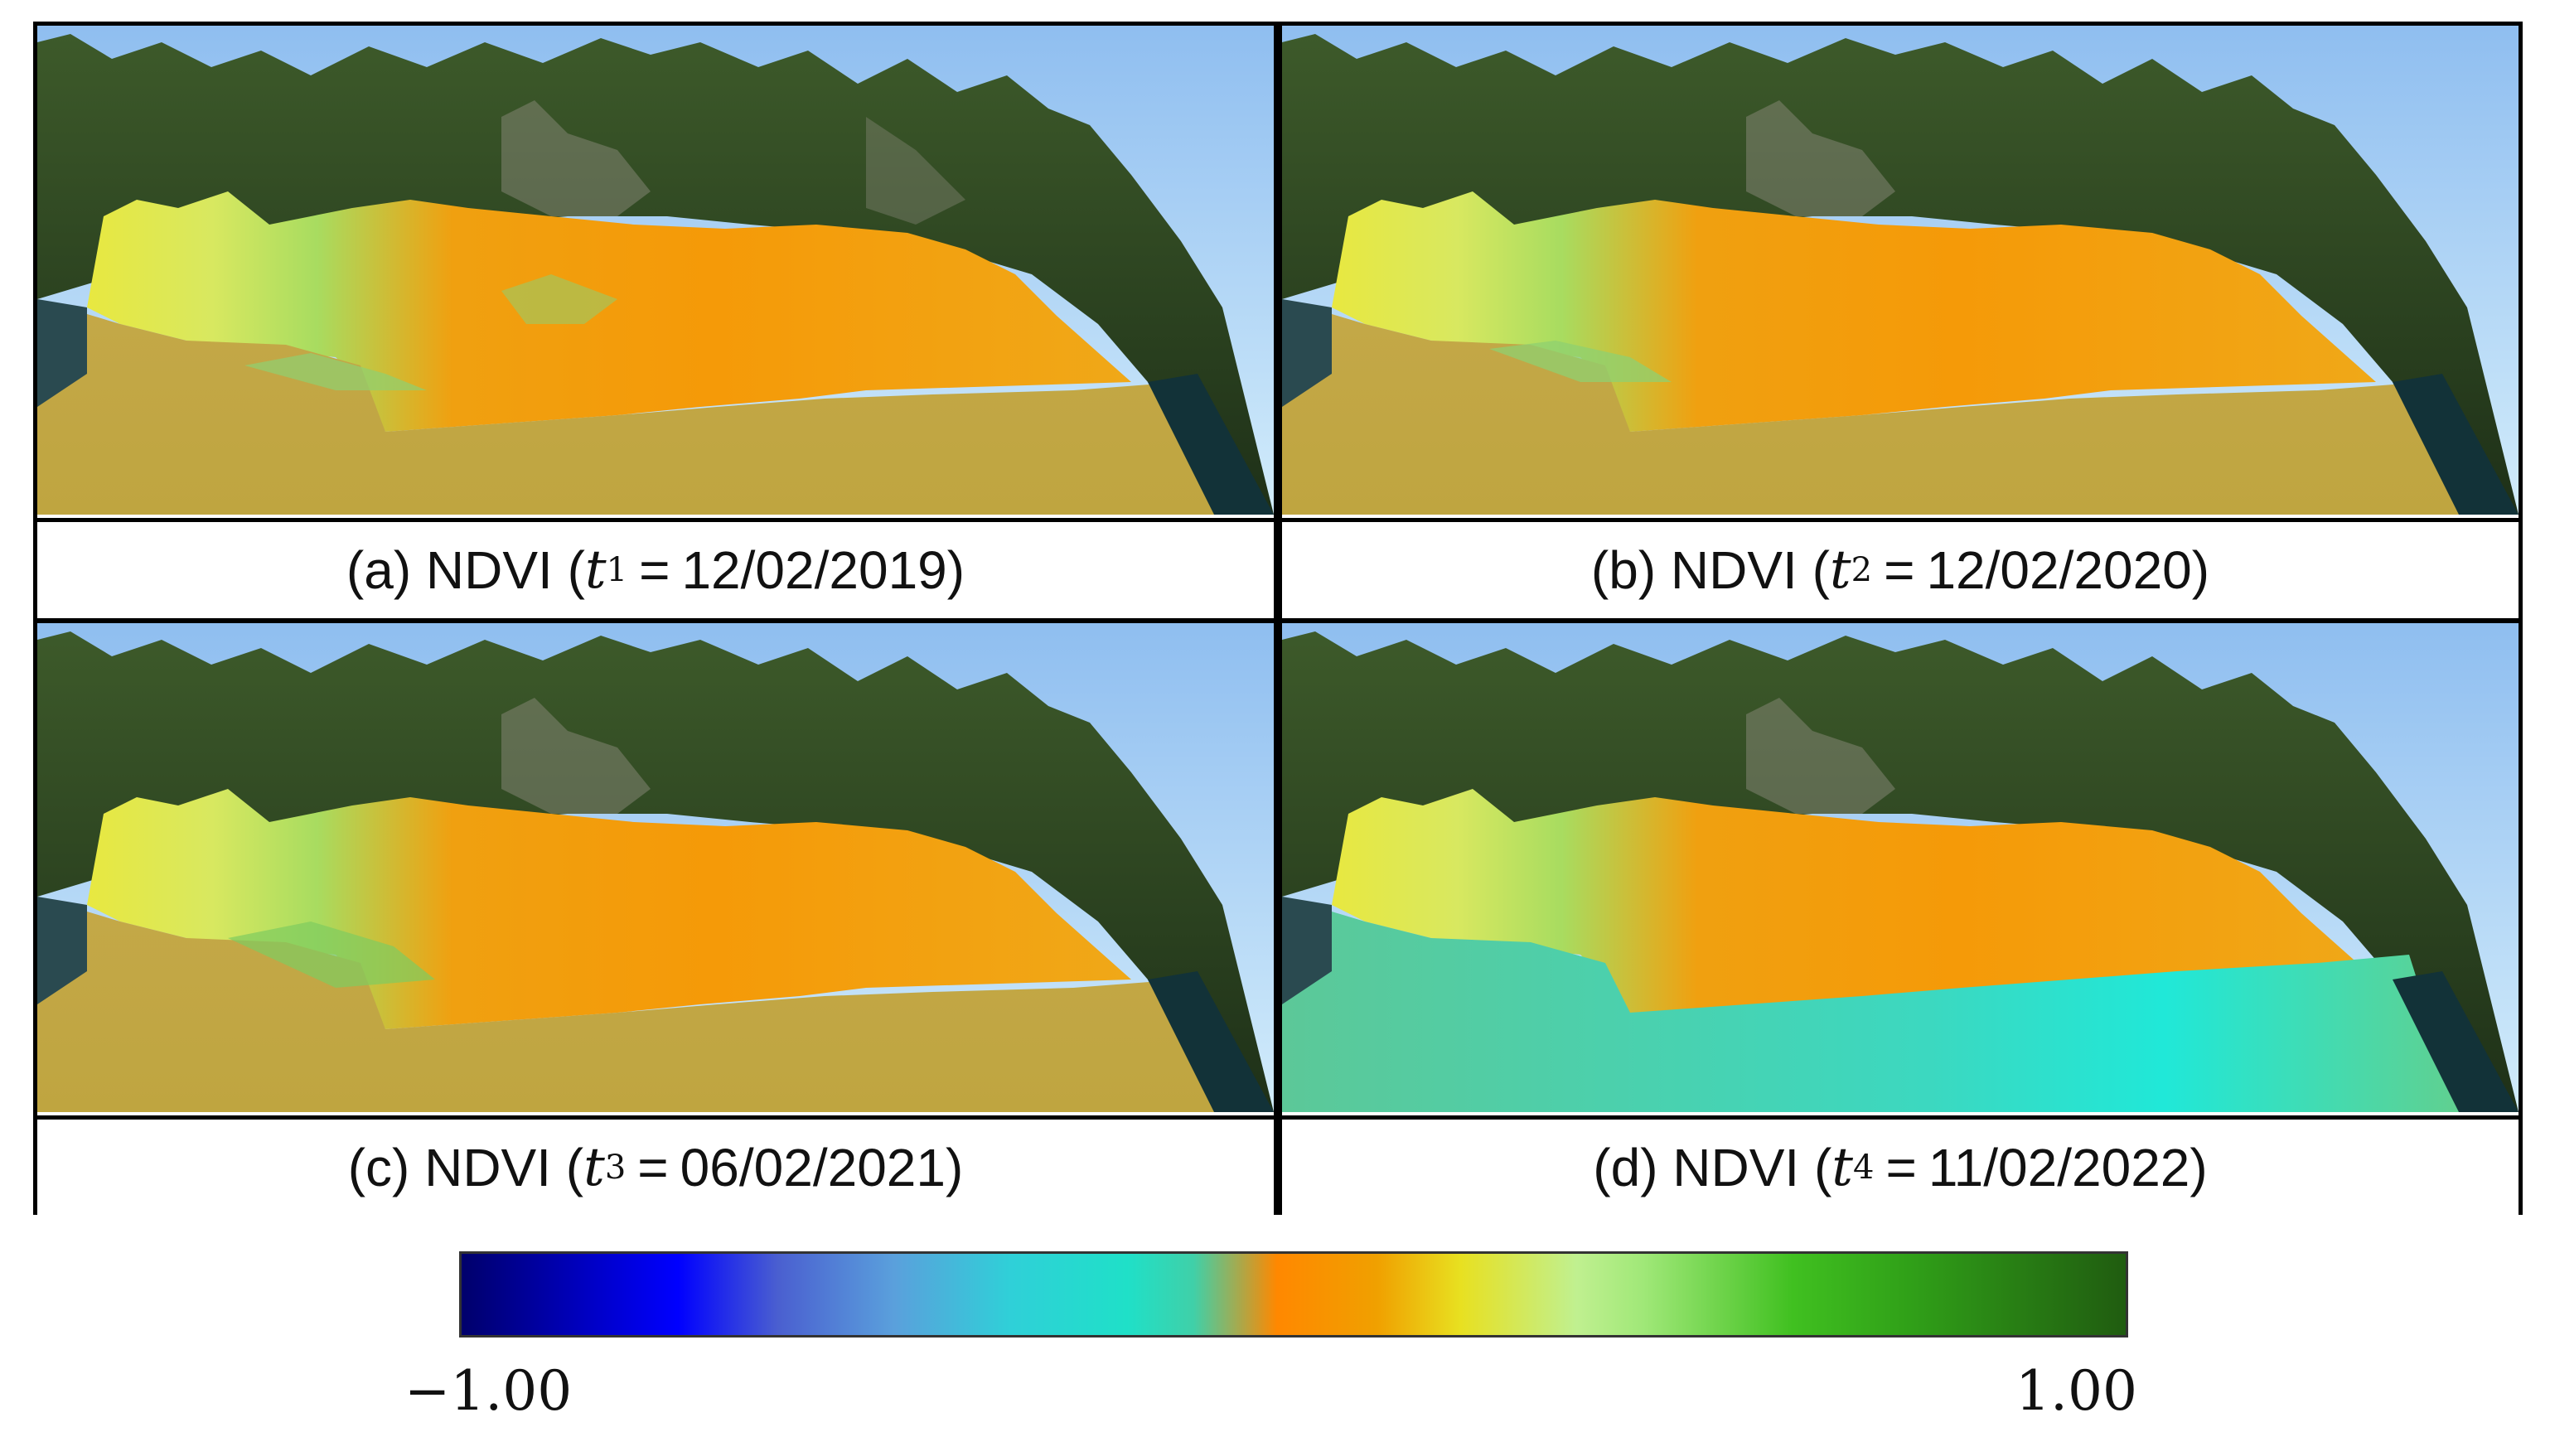 Image resolution: width=2550 pixels, height=1456 pixels. I want to click on caption-date: 12/02/2019, so click(814, 570).